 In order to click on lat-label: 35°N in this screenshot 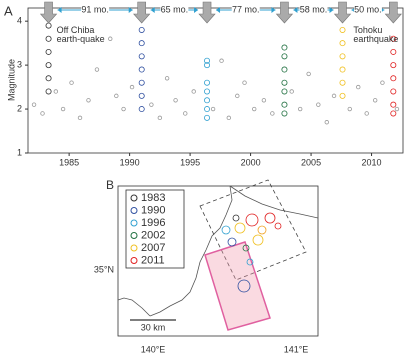, I will do `click(104, 269)`.